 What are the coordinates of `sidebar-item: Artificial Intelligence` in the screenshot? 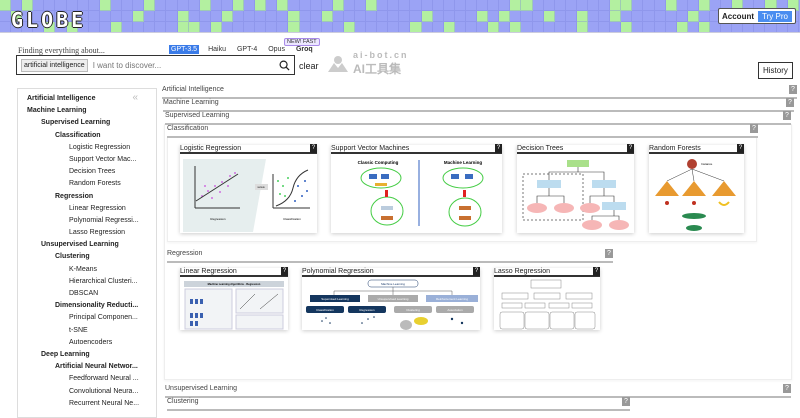 It's located at (61, 98).